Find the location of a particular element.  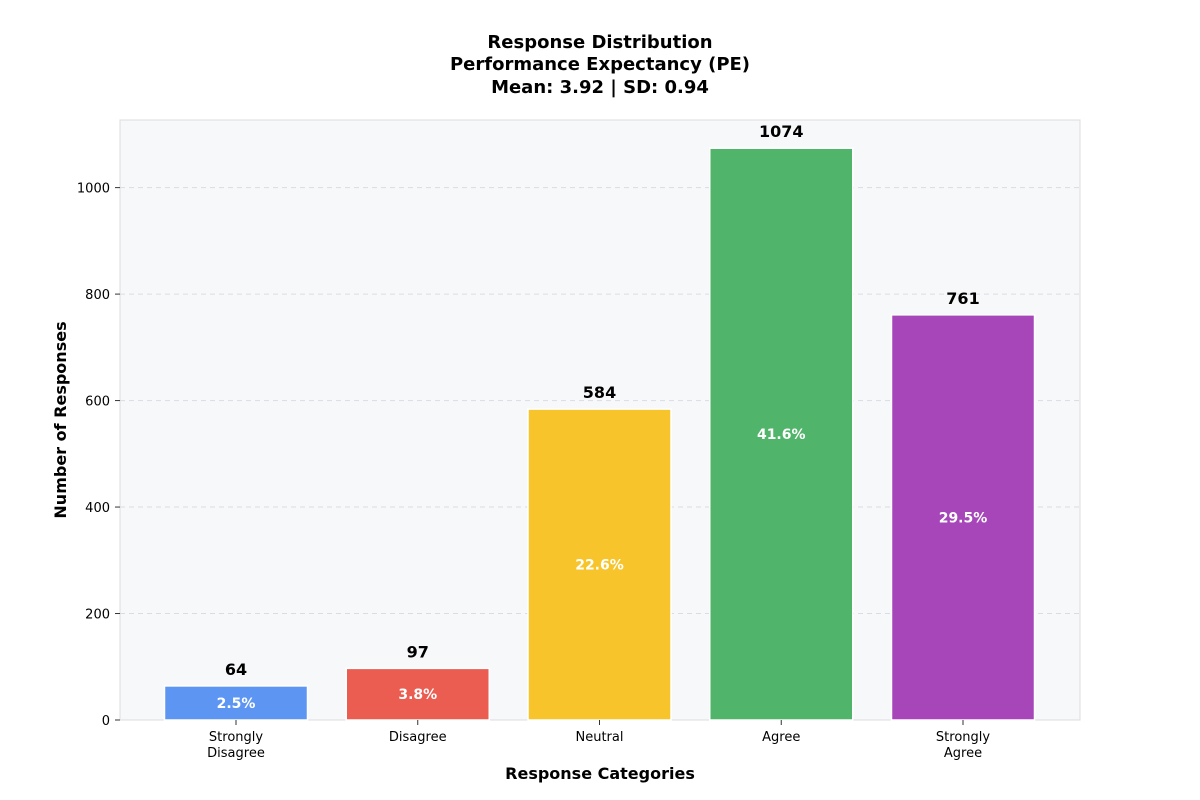

bar-percent-label: 29.5% is located at coordinates (963, 518).